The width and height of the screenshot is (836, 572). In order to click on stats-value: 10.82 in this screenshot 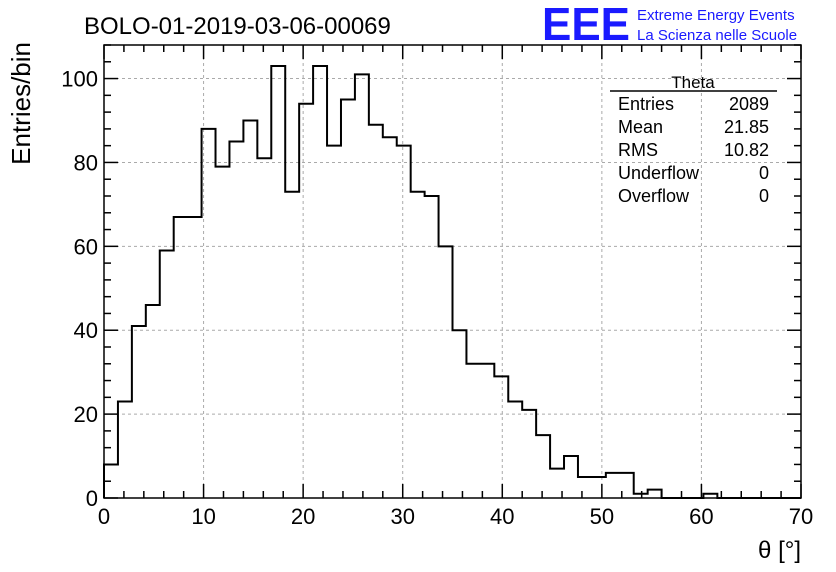, I will do `click(746, 150)`.